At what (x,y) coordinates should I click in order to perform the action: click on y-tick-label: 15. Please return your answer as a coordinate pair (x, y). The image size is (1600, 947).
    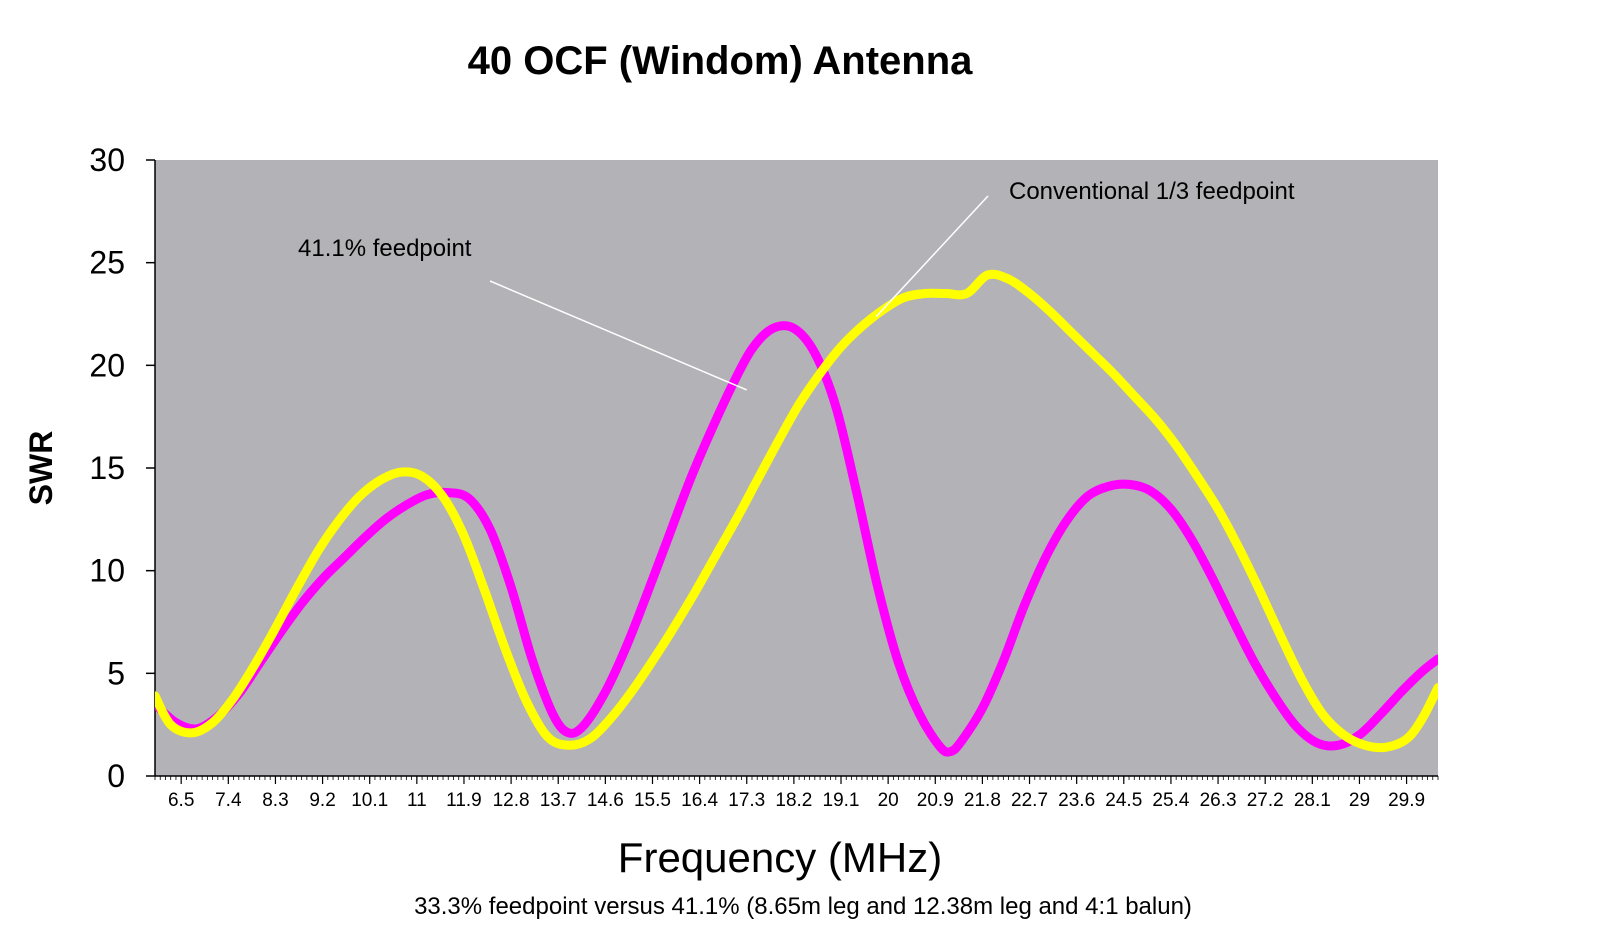
    Looking at the image, I should click on (107, 468).